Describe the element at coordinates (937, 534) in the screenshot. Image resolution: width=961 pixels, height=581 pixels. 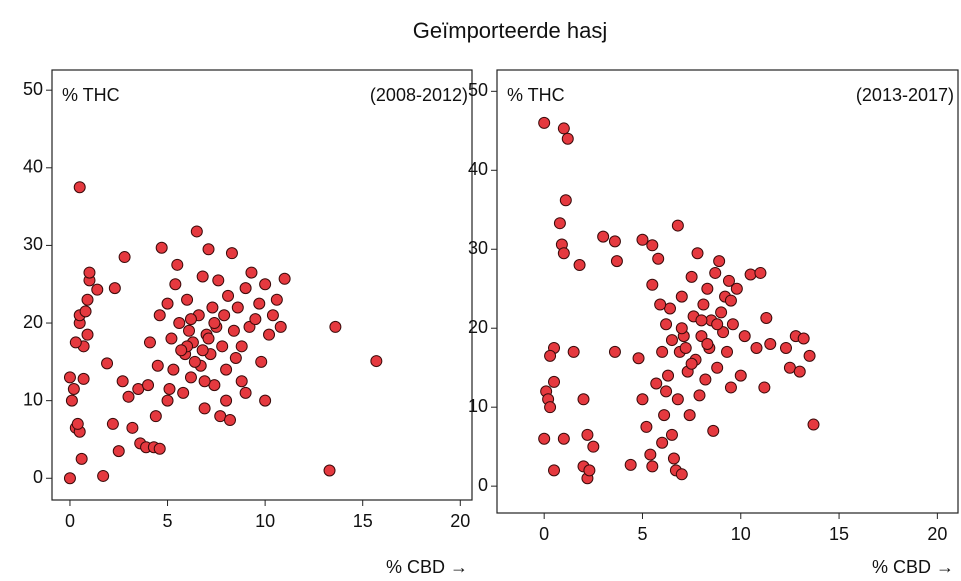
I see `x-tick-label: 20` at that location.